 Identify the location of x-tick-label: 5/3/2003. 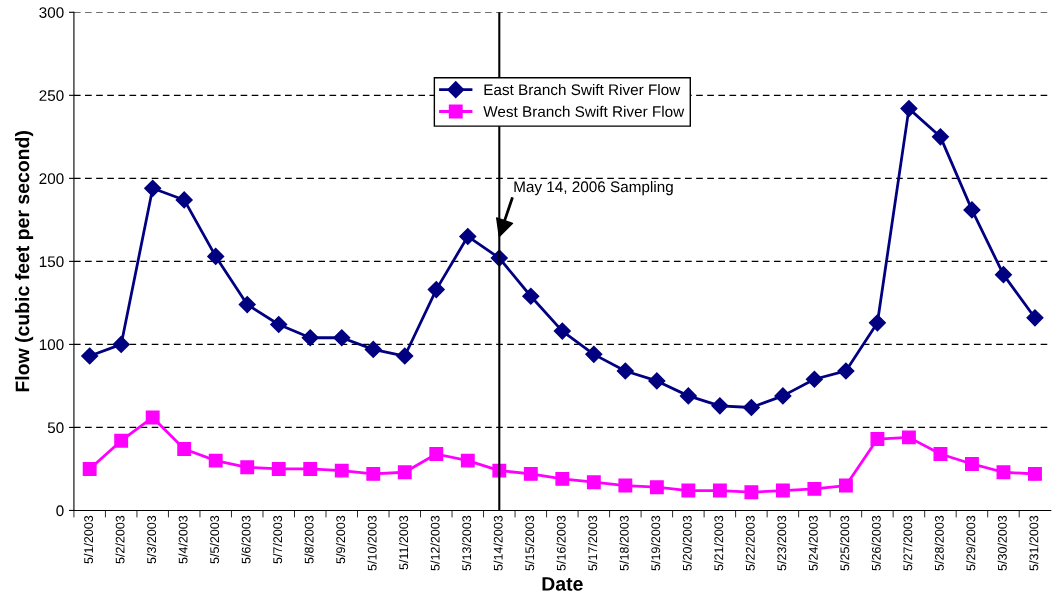
(151, 539).